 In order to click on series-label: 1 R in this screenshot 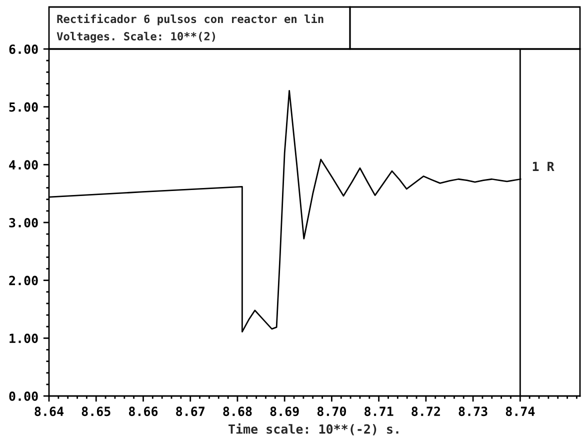, I will do `click(543, 166)`.